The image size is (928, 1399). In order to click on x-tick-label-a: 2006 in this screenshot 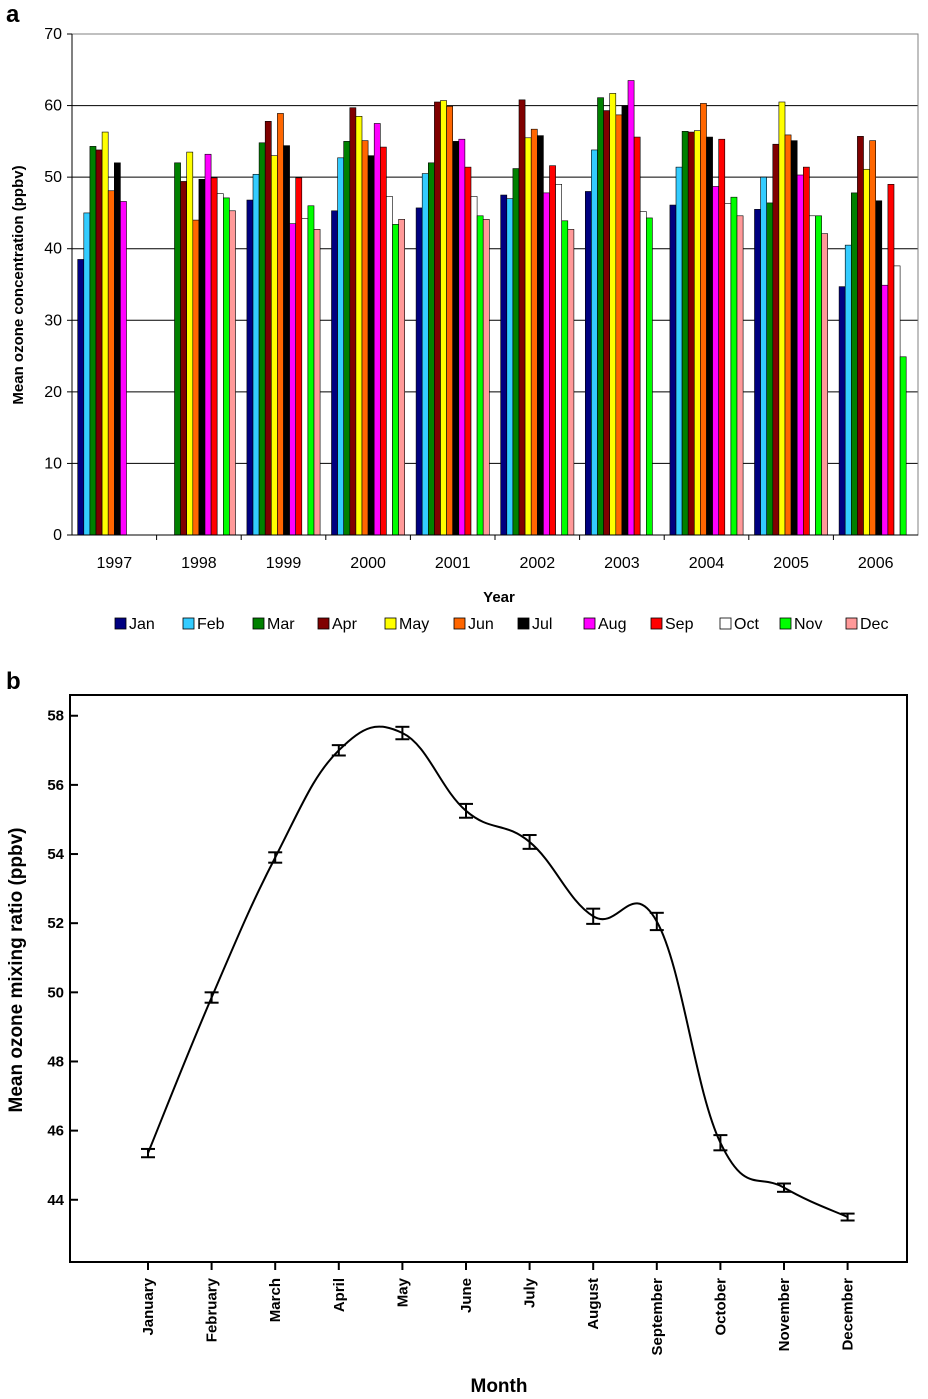, I will do `click(876, 563)`.